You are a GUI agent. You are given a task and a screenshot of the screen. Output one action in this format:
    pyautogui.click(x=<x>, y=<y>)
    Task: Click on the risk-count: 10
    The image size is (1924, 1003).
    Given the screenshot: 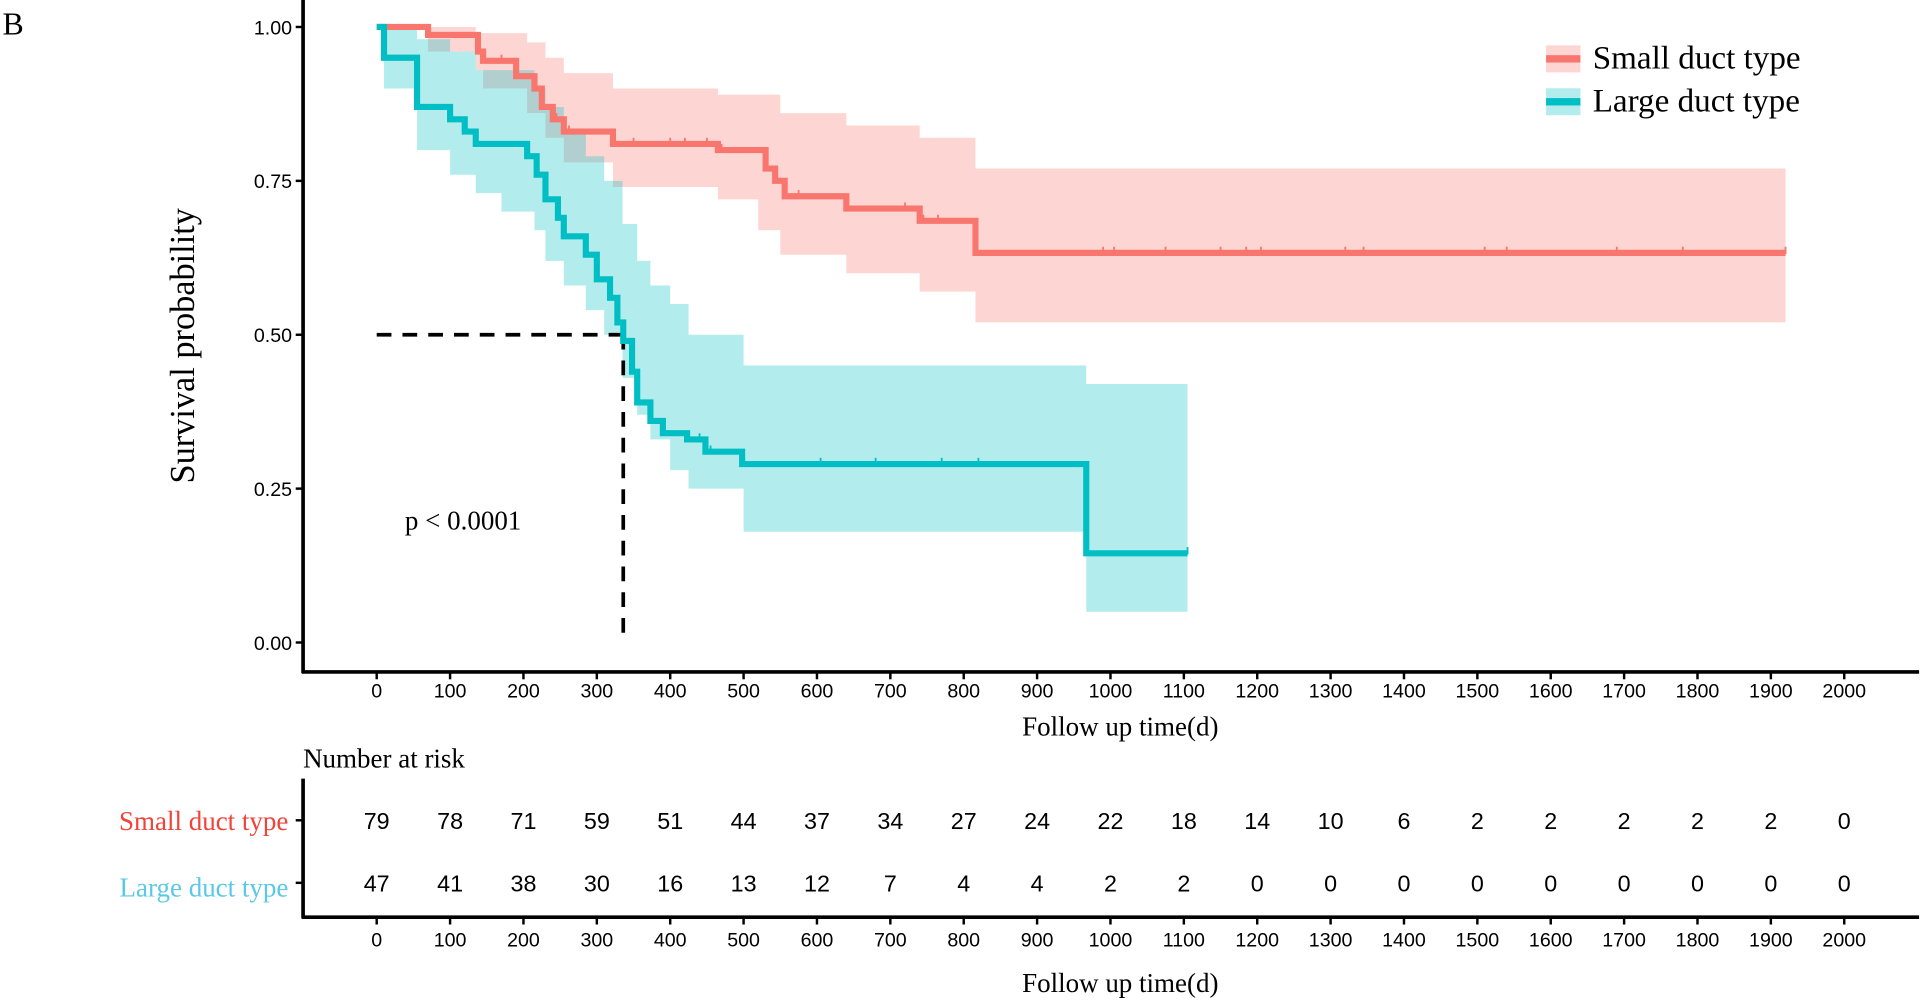 What is the action you would take?
    pyautogui.click(x=1331, y=821)
    